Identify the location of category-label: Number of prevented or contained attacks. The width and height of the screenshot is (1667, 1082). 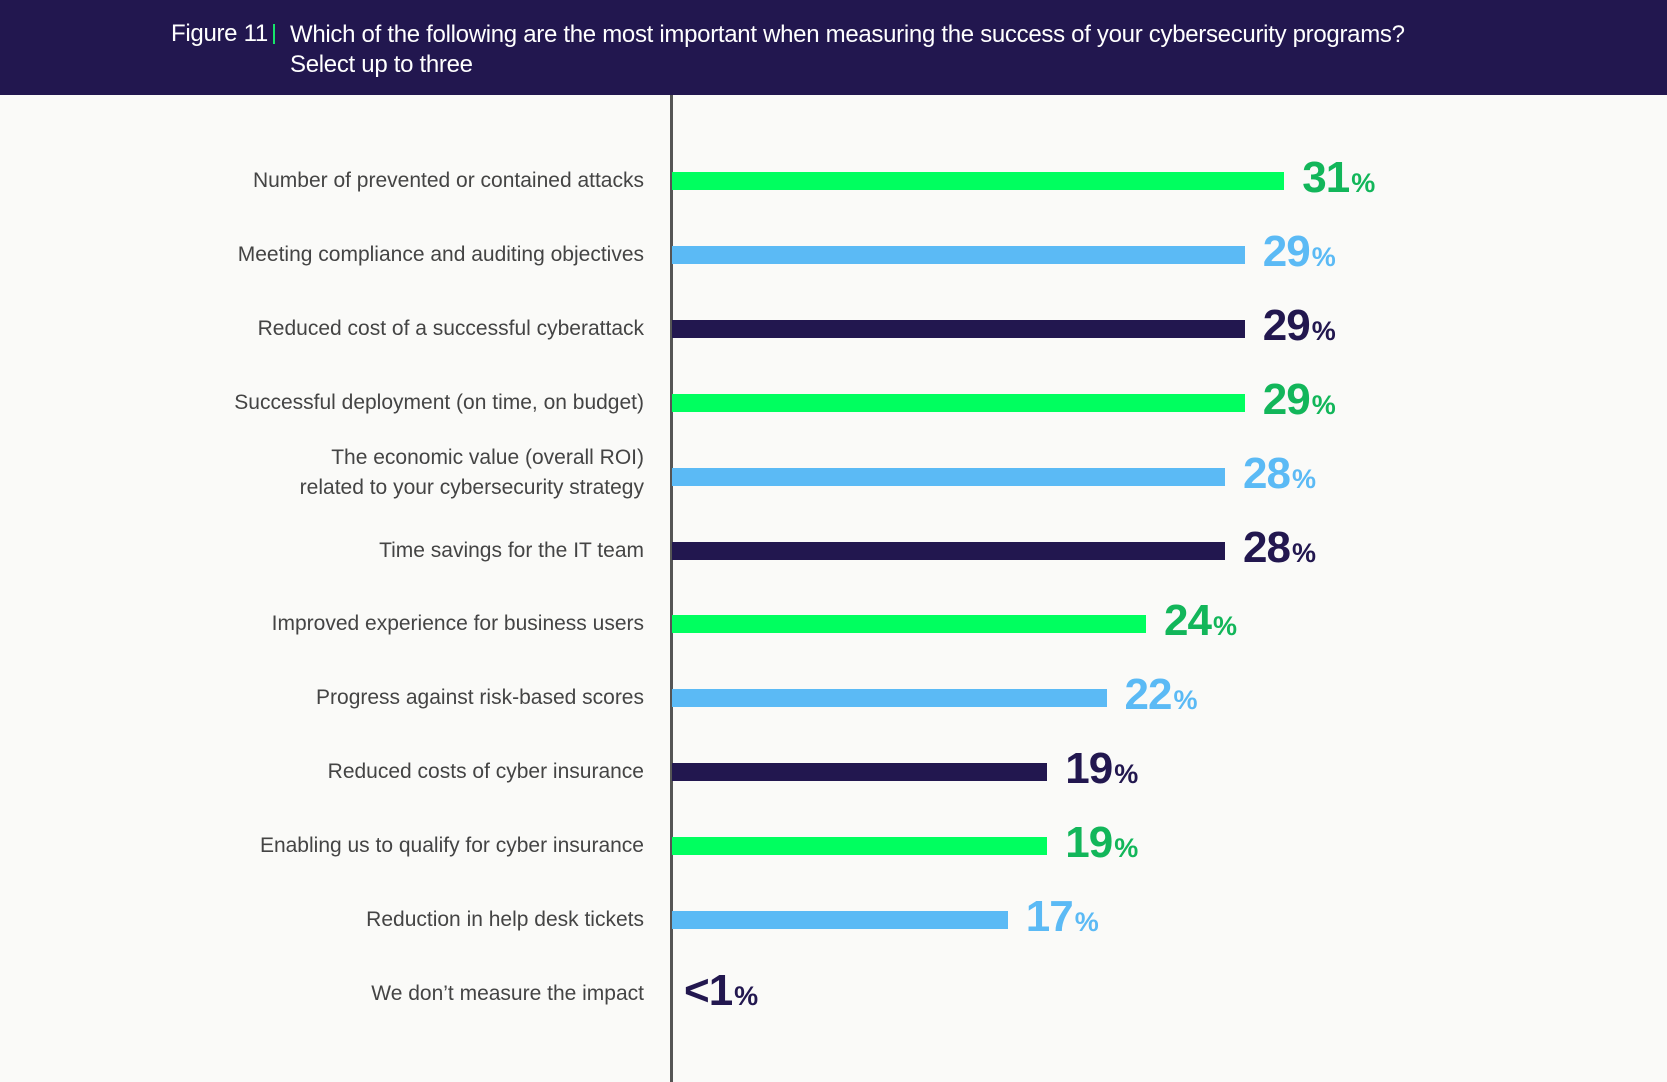
(448, 180).